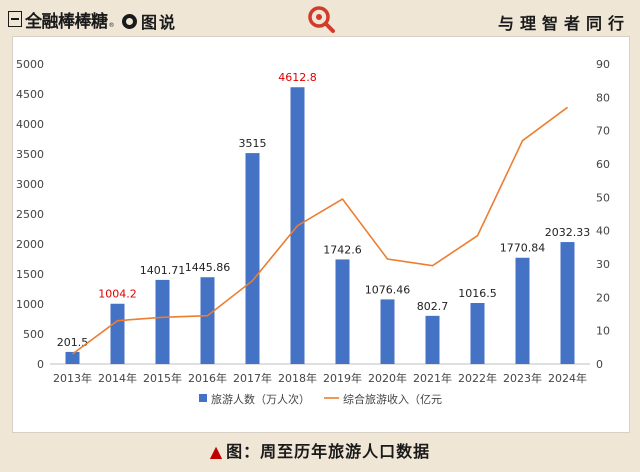 Image resolution: width=640 pixels, height=472 pixels. What do you see at coordinates (342, 378) in the screenshot?
I see `x-tick-label: 2019年` at bounding box center [342, 378].